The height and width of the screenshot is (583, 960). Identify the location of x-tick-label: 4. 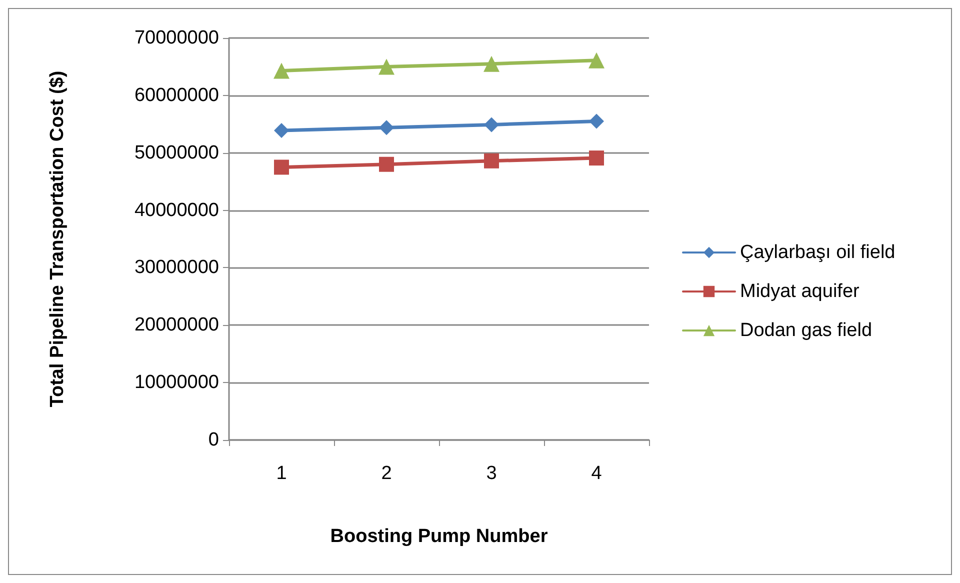
(596, 473).